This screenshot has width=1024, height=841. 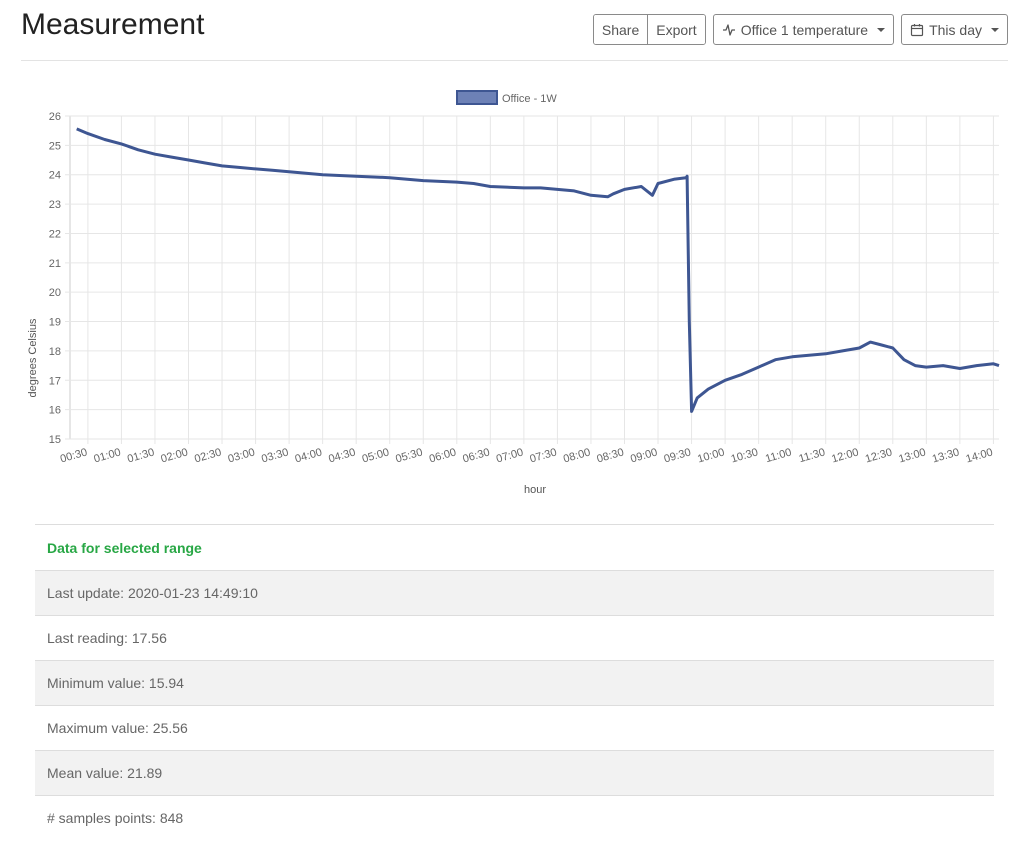 What do you see at coordinates (644, 455) in the screenshot?
I see `x-tick-label: 09:00` at bounding box center [644, 455].